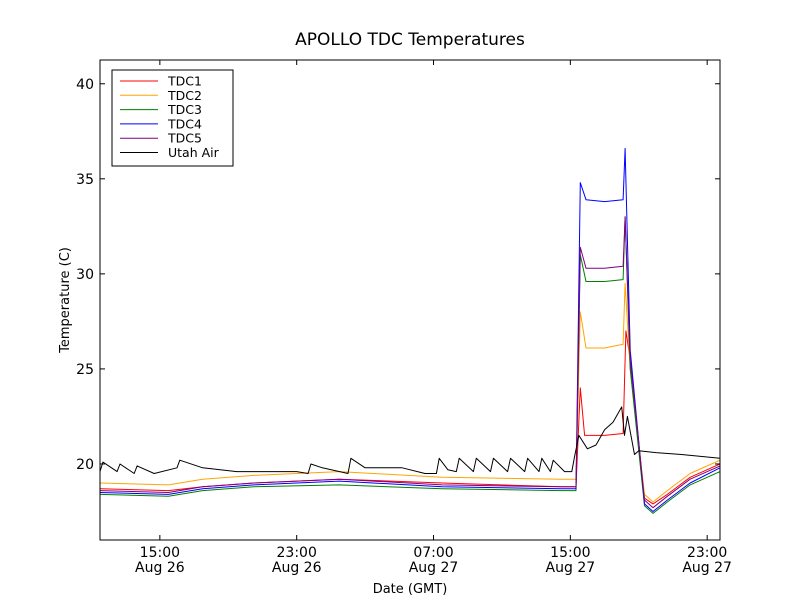 This screenshot has height=604, width=800. I want to click on y-tick-label: 20, so click(85, 465).